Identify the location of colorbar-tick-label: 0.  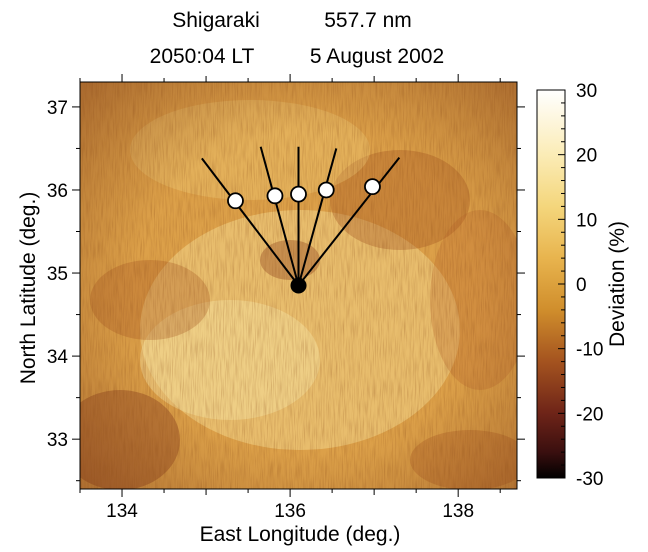
(581, 285).